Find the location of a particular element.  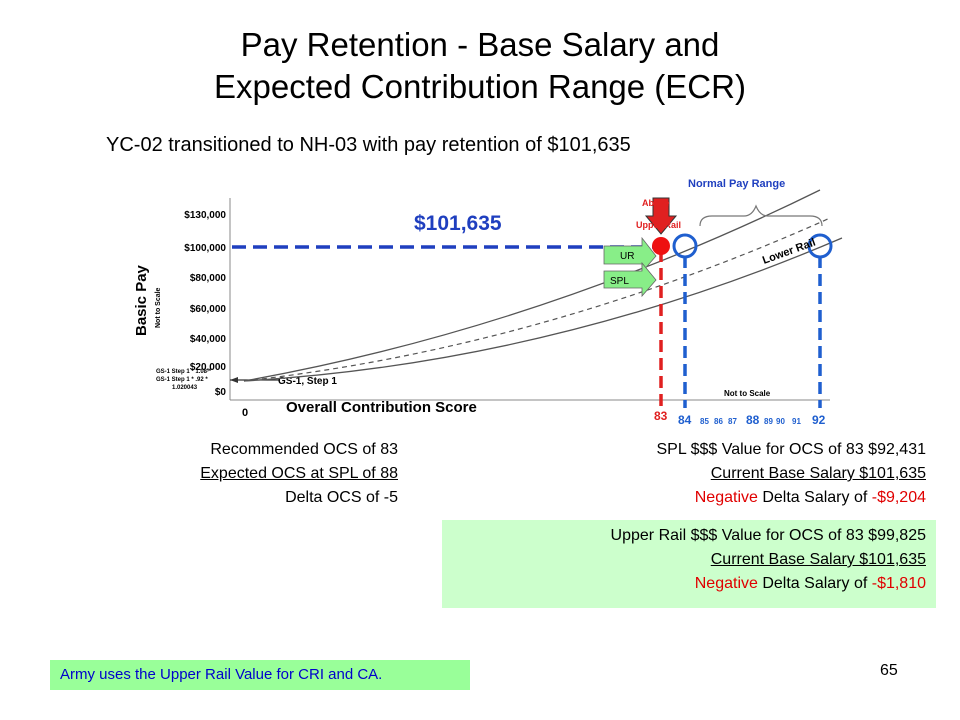

recommended-ocs: Recommended OCS of 83 is located at coordinates (304, 449).